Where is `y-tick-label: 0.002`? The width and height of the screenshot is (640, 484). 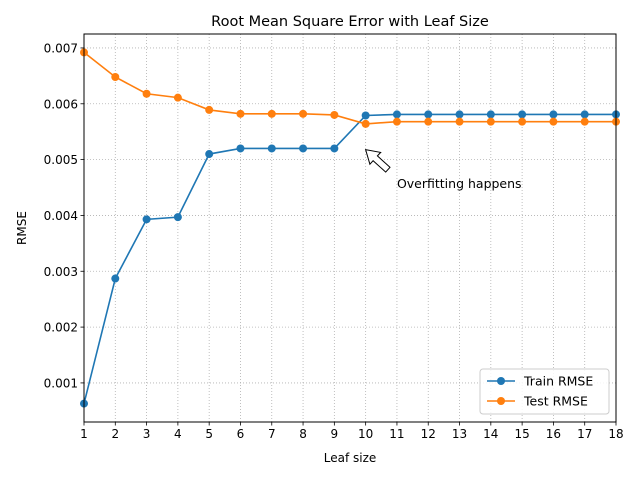
y-tick-label: 0.002 is located at coordinates (61, 328).